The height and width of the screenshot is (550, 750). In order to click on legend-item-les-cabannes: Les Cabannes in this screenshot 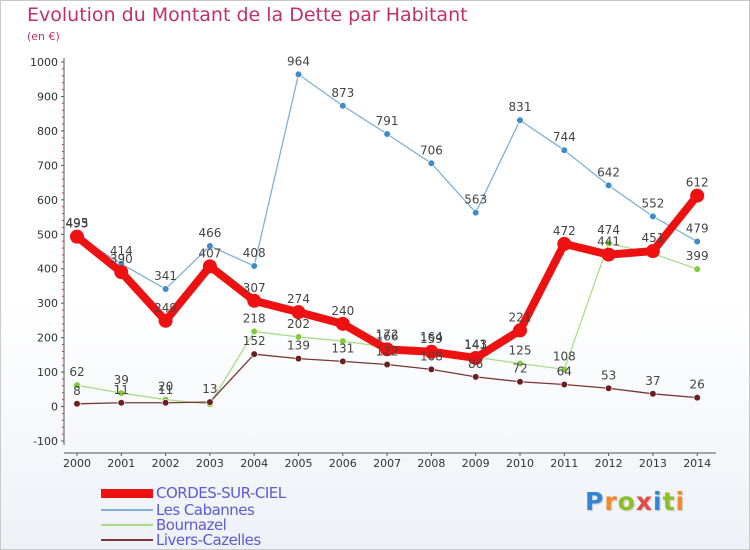, I will do `click(251, 510)`.